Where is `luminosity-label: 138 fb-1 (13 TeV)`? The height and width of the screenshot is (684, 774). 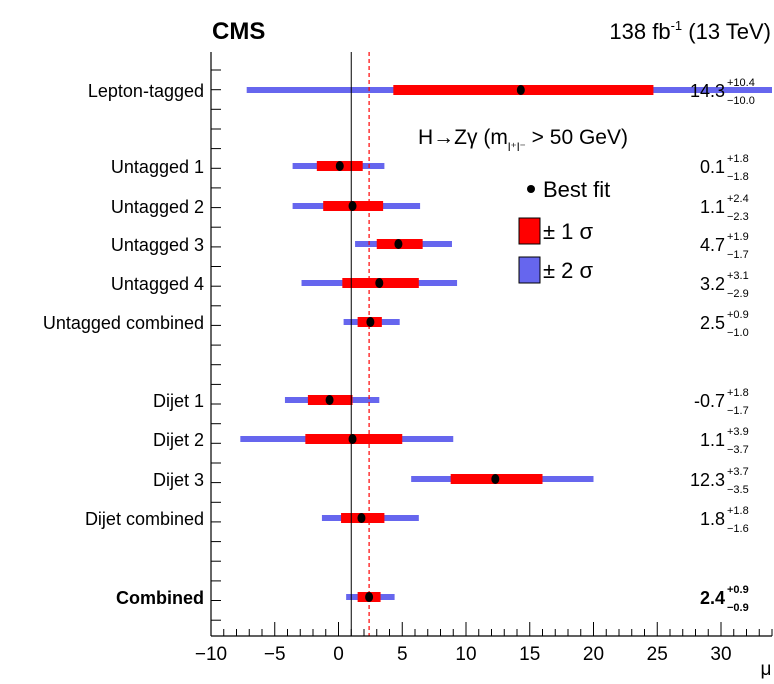 luminosity-label: 138 fb-1 (13 TeV) is located at coordinates (690, 31).